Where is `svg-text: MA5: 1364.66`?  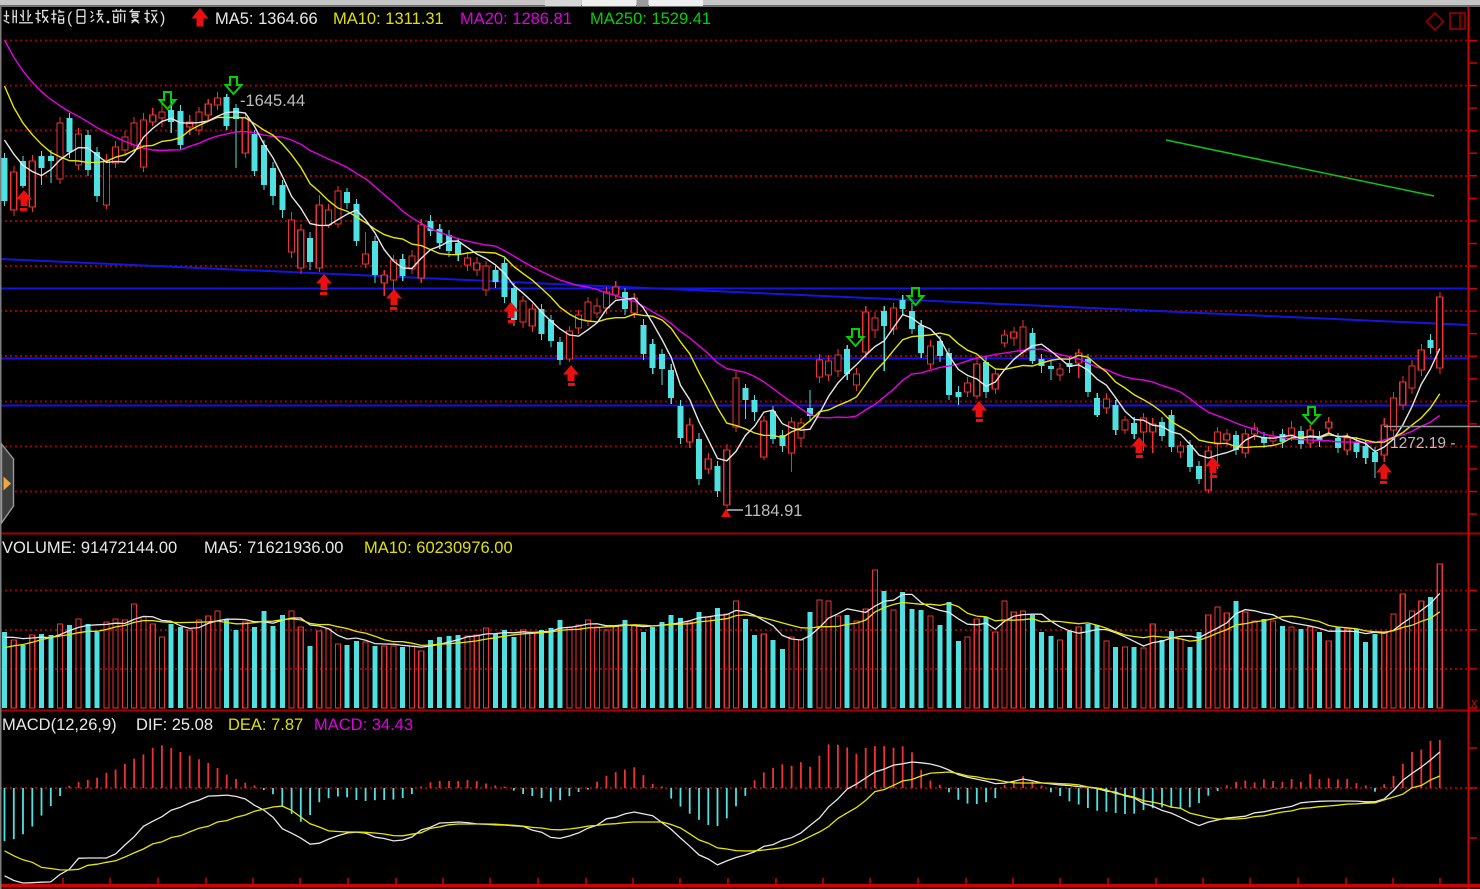 svg-text: MA5: 1364.66 is located at coordinates (266, 19).